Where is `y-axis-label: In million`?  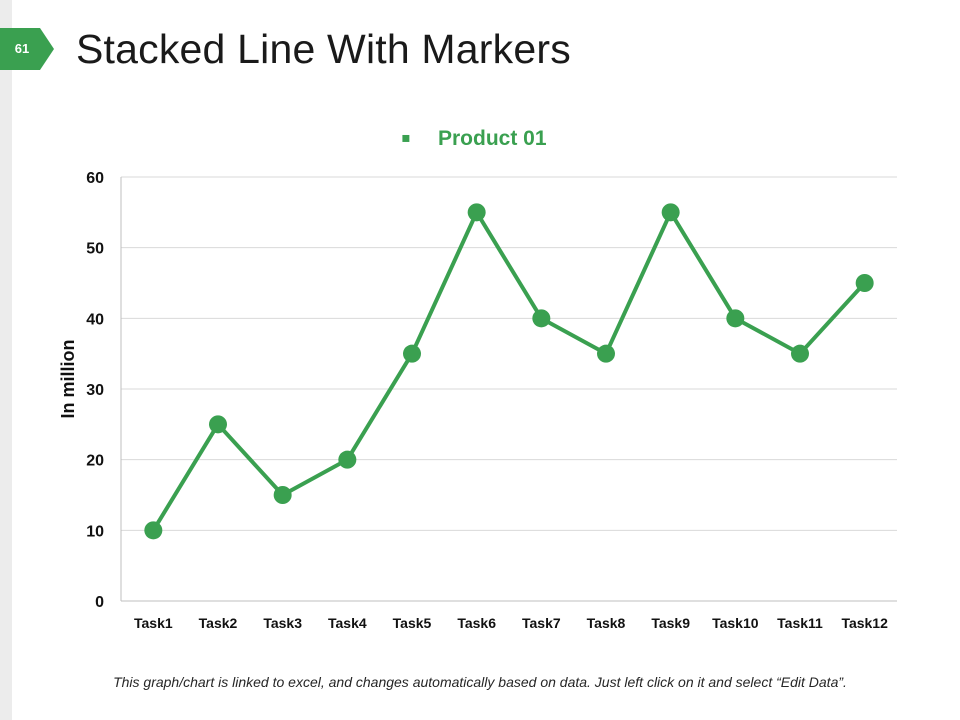 y-axis-label: In million is located at coordinates (68, 379).